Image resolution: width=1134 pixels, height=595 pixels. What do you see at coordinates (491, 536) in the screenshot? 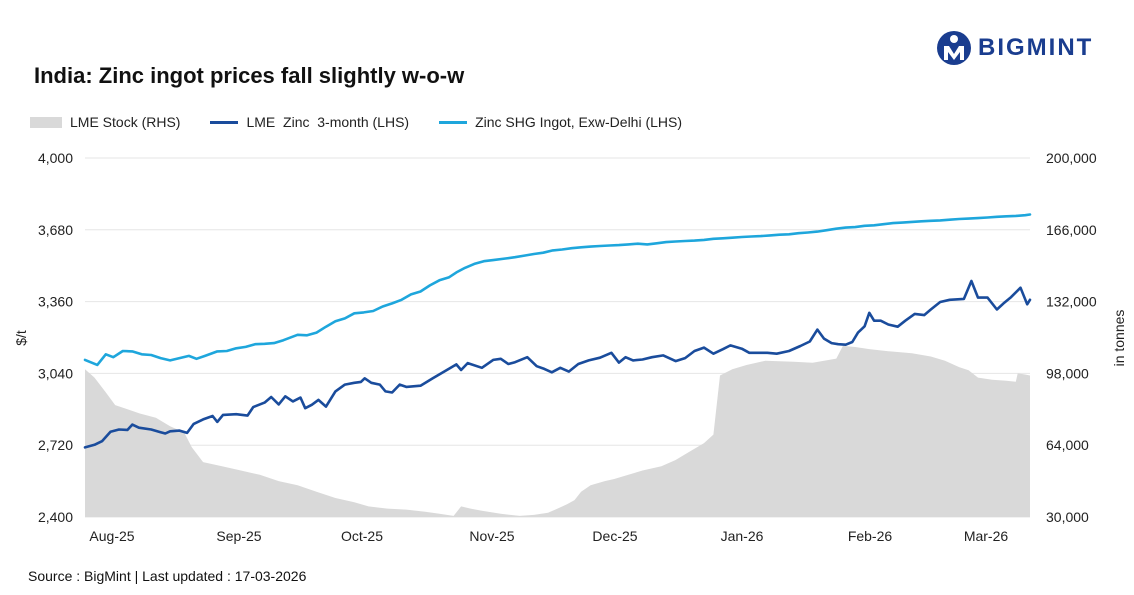
I see `x-tick-label: Nov-25` at bounding box center [491, 536].